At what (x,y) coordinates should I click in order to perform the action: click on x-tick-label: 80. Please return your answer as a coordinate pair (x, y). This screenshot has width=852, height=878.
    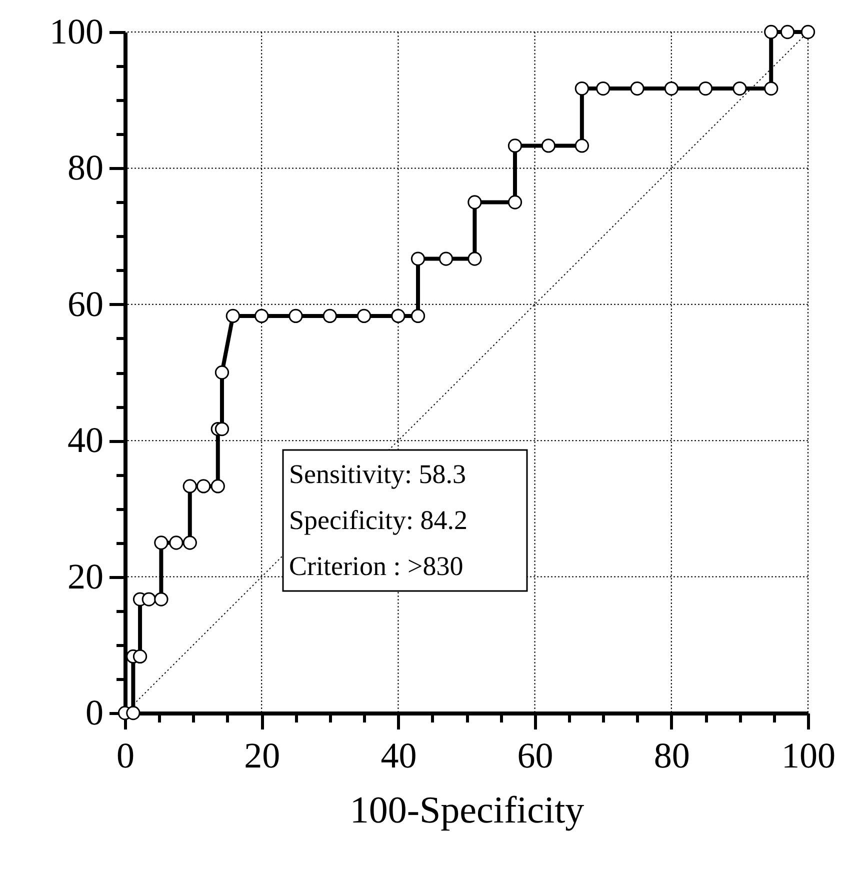
    Looking at the image, I should click on (672, 756).